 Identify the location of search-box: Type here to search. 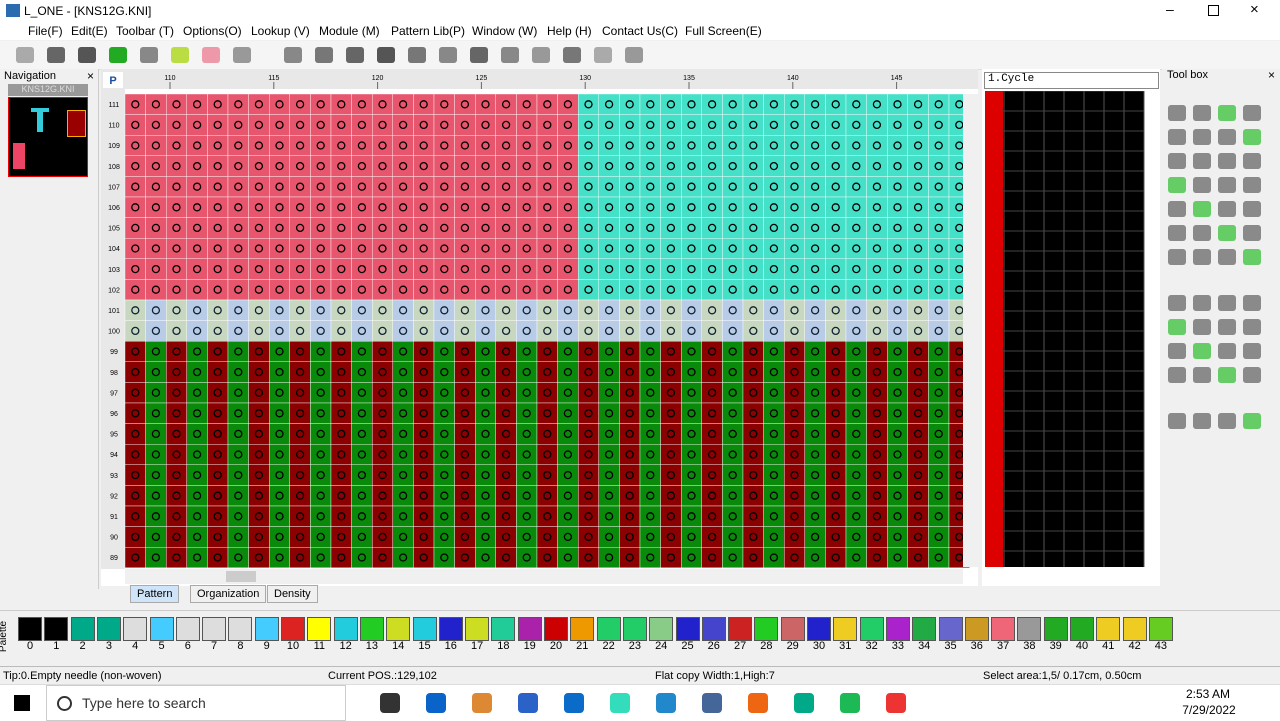
(196, 703).